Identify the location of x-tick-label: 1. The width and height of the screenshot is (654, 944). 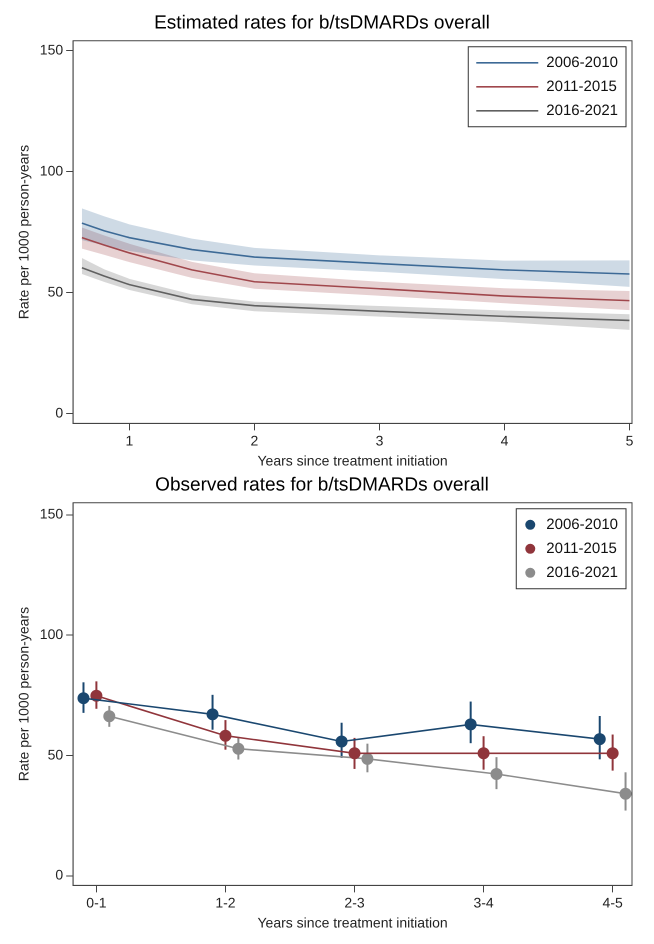
(130, 440).